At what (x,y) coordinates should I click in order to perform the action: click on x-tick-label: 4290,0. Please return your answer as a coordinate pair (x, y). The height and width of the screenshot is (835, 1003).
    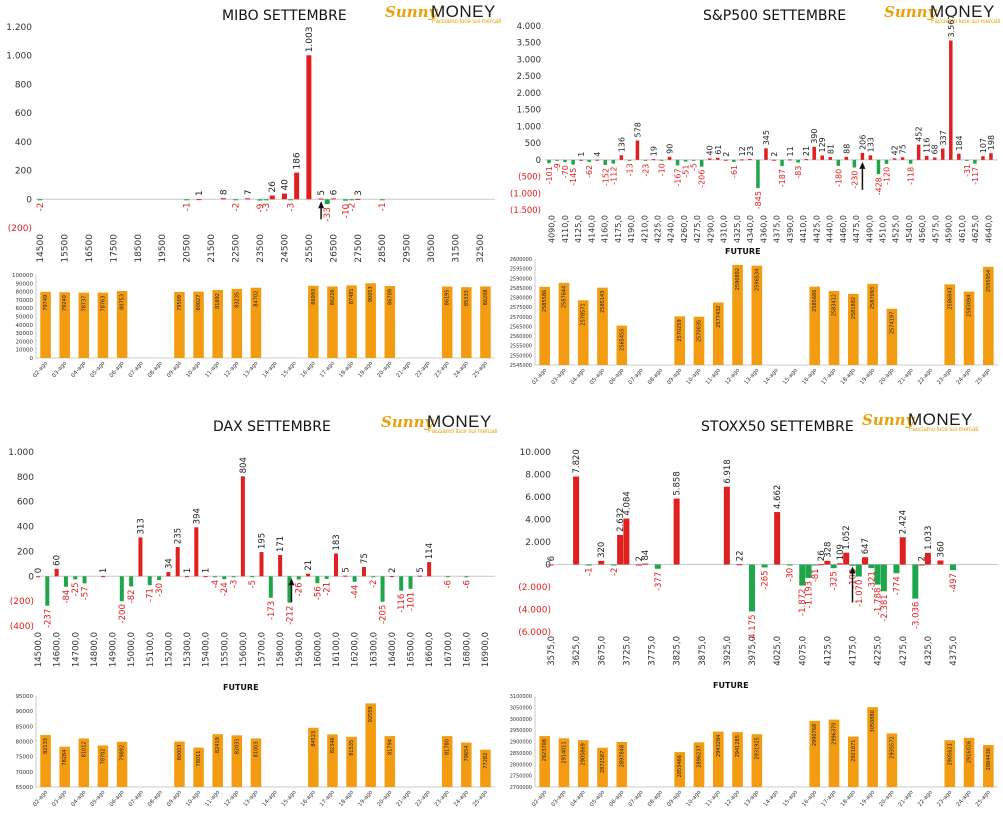
    Looking at the image, I should click on (710, 229).